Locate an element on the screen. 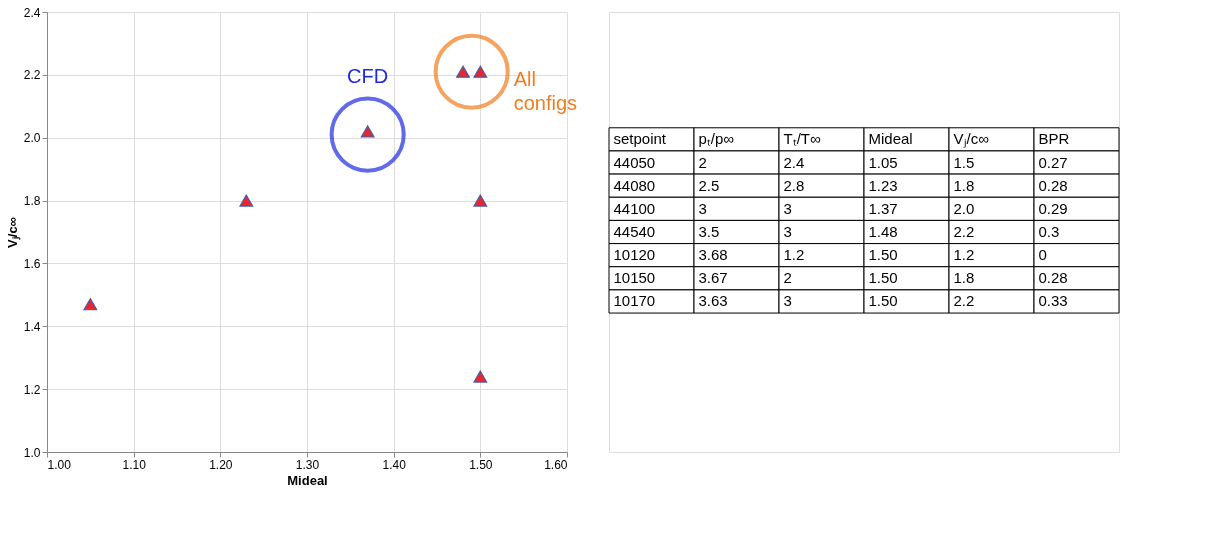  text: 10170 is located at coordinates (634, 301).